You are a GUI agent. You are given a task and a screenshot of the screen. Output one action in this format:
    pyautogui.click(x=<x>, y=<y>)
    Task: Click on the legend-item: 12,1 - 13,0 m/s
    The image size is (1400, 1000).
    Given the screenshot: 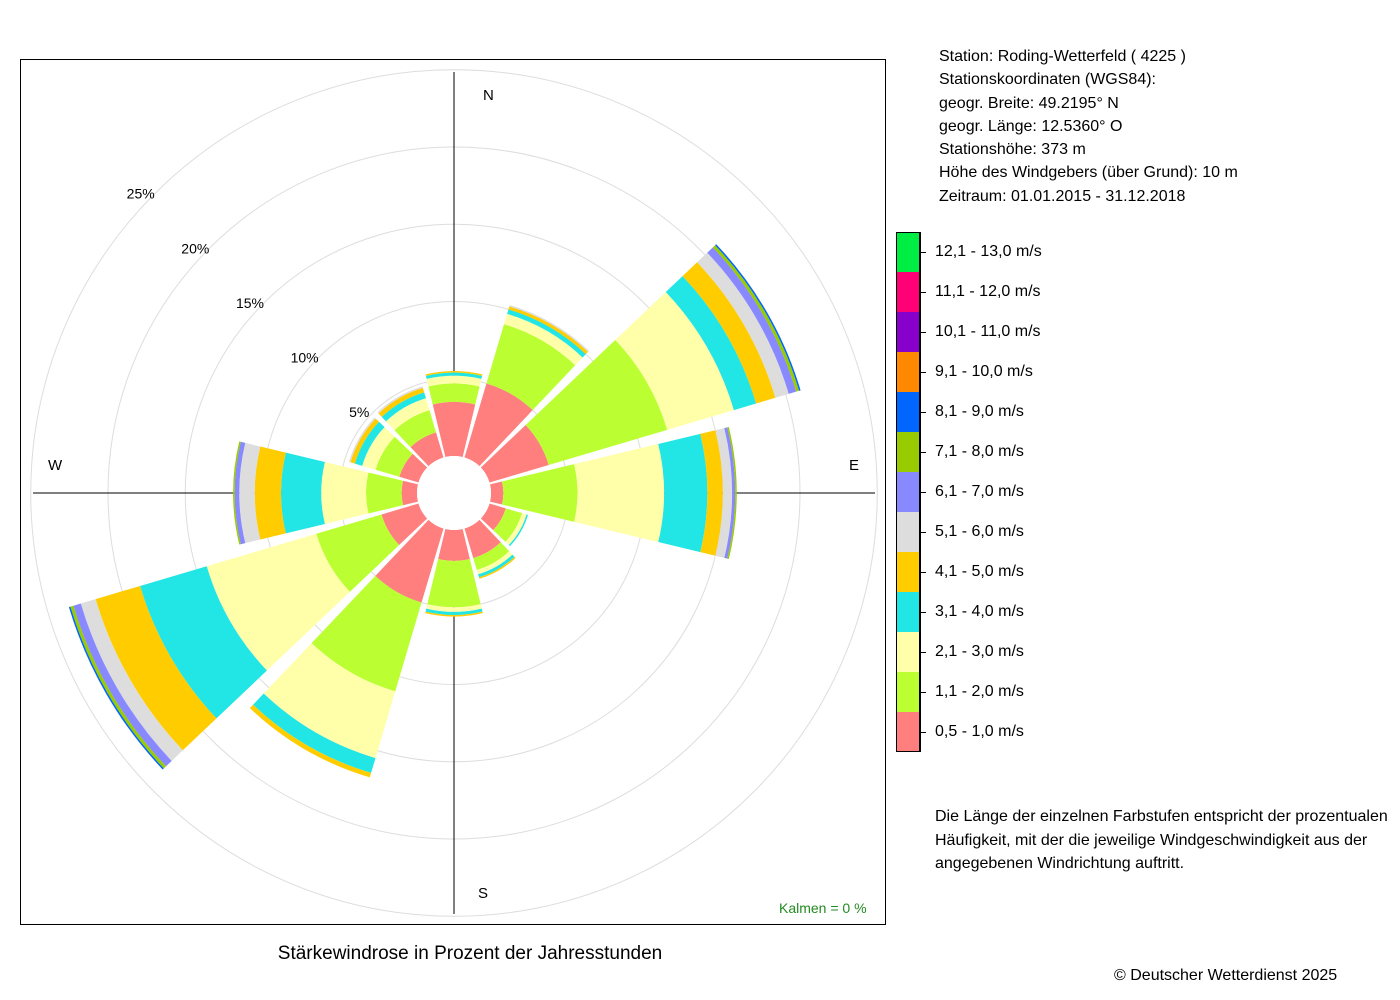 What is the action you would take?
    pyautogui.click(x=1046, y=252)
    